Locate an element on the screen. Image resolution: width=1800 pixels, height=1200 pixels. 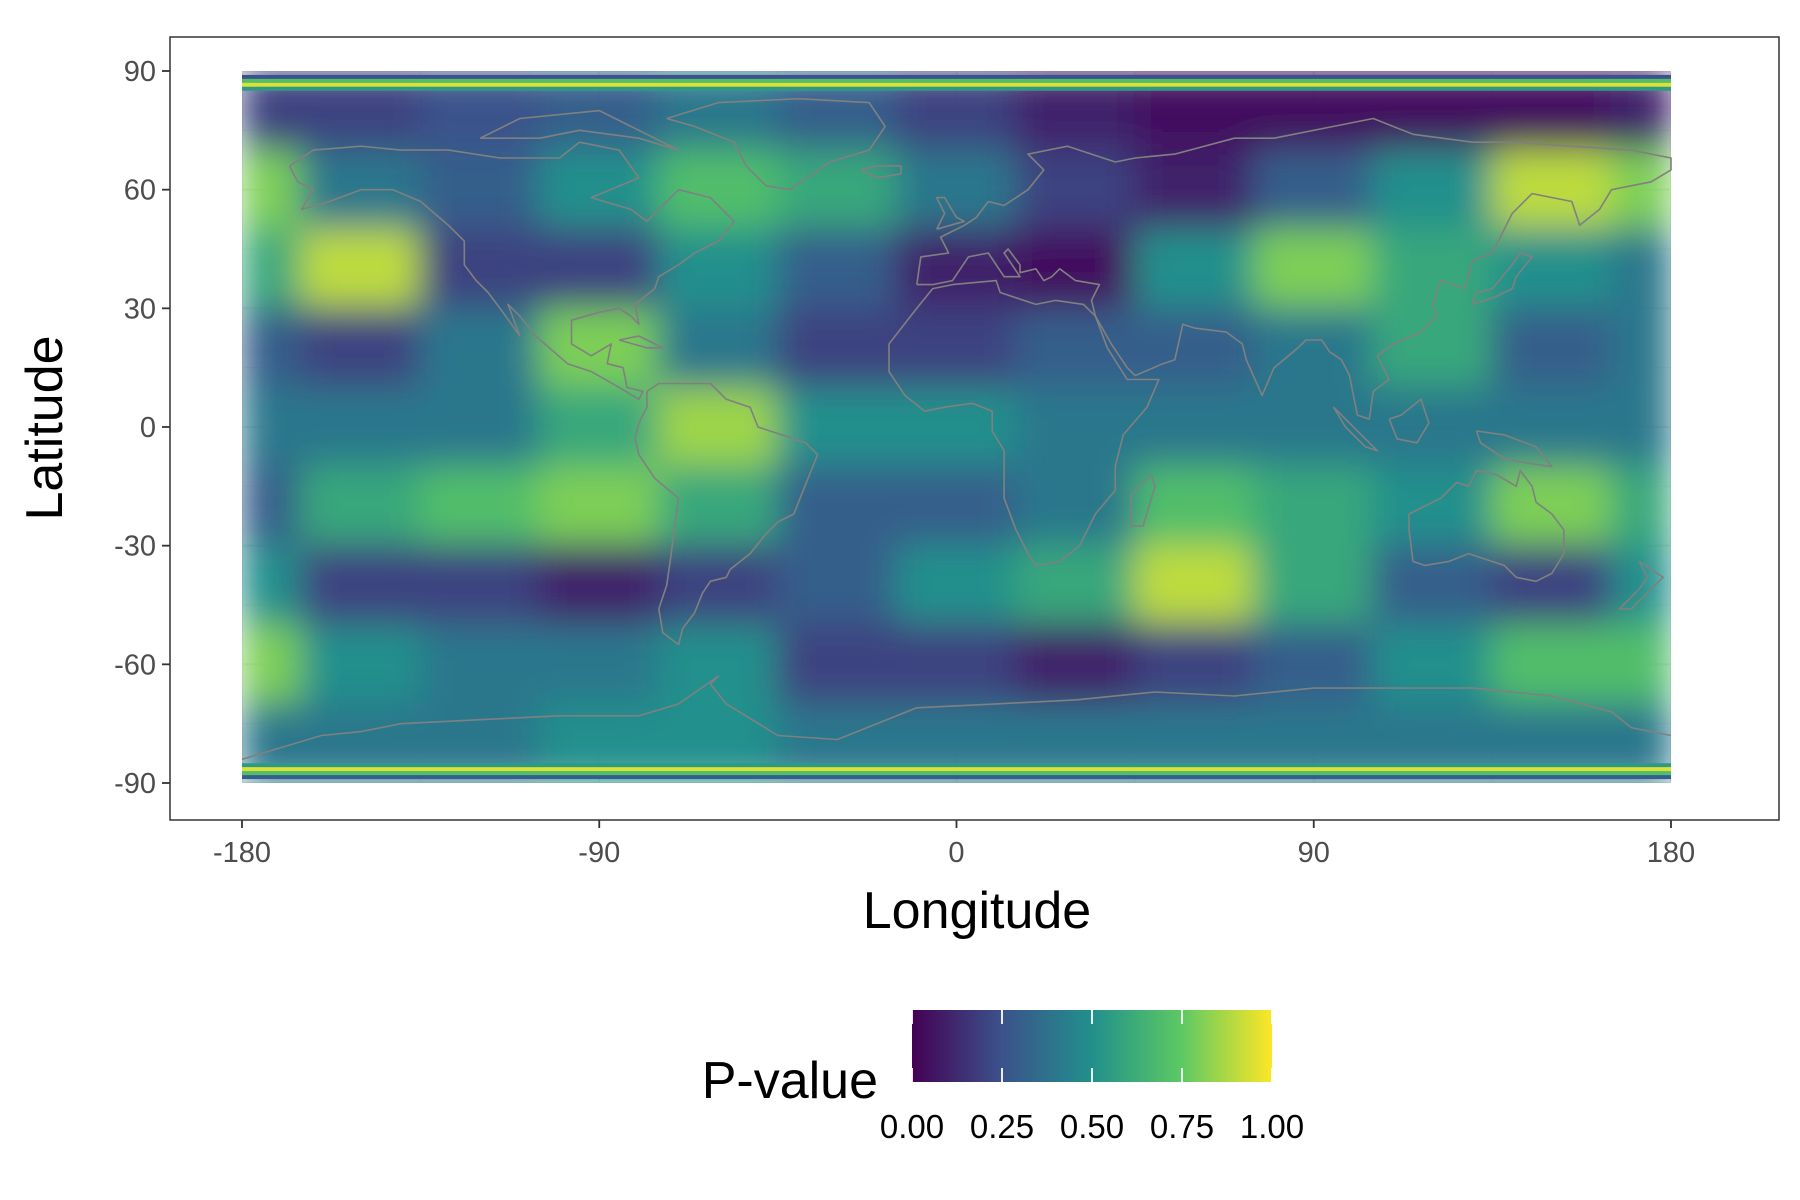
x-tick-label: 90 is located at coordinates (1314, 853).